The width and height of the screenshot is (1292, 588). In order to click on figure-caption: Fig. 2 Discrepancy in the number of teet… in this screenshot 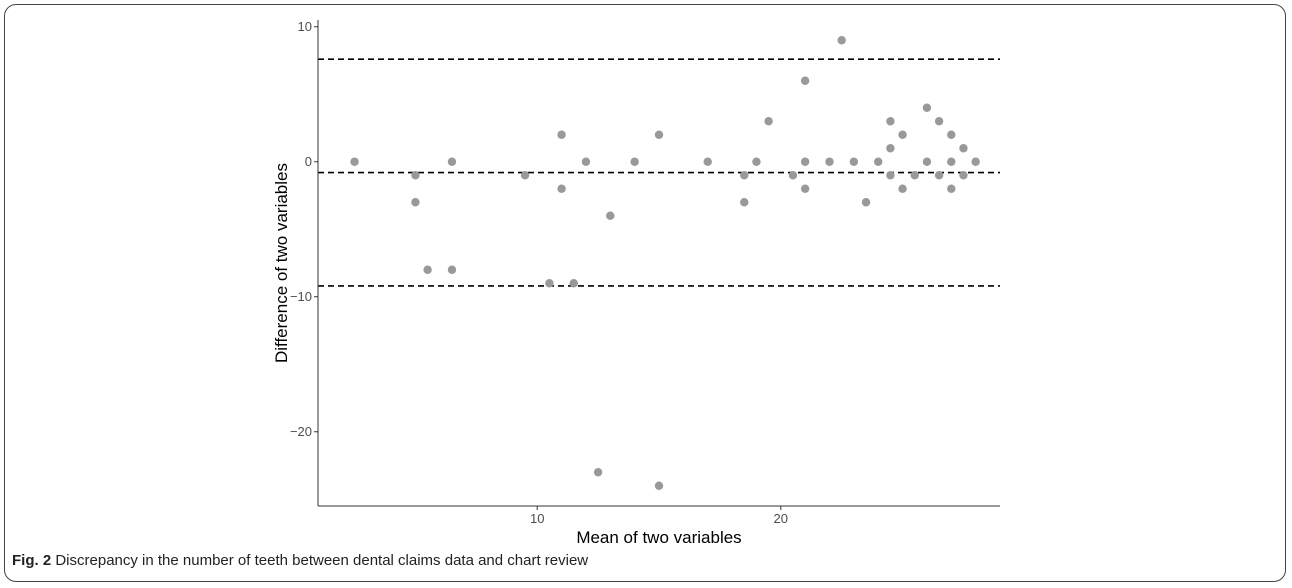, I will do `click(300, 560)`.